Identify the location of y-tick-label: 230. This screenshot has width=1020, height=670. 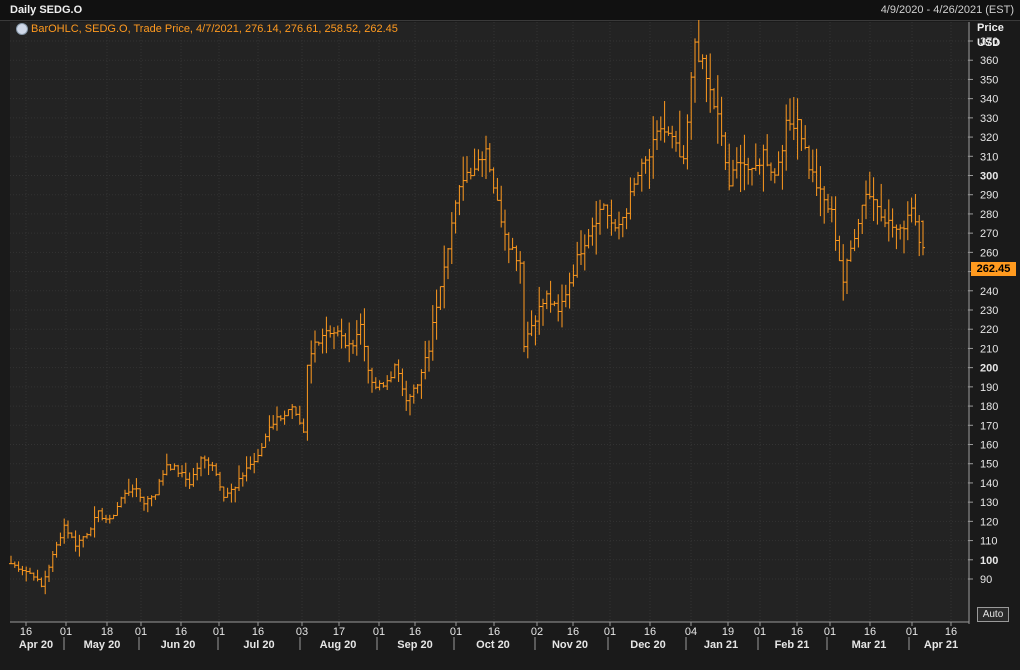
(989, 311).